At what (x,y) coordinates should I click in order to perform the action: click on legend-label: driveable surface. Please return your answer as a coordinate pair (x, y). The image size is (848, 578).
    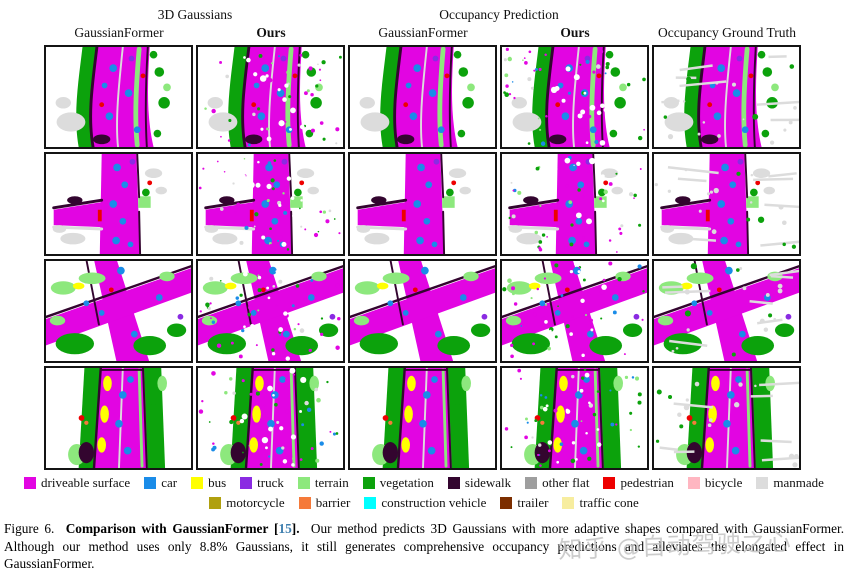
    Looking at the image, I should click on (86, 482).